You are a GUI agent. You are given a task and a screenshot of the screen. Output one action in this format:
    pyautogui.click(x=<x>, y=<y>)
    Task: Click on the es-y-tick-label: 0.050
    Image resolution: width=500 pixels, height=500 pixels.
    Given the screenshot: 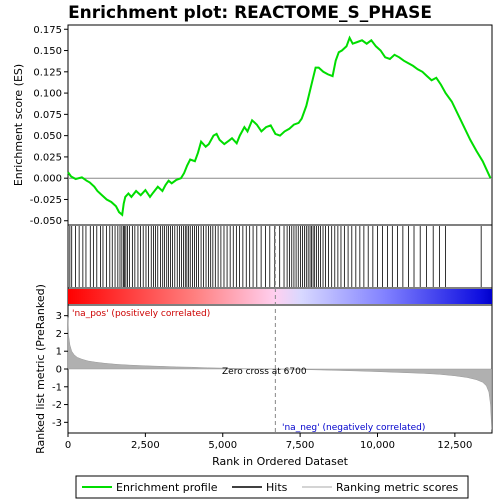 What is the action you would take?
    pyautogui.click(x=47, y=136)
    